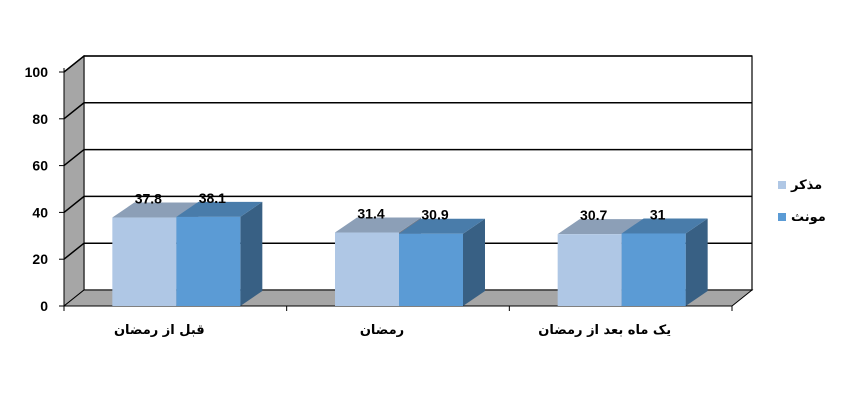 The image size is (844, 408). Describe the element at coordinates (808, 217) in the screenshot. I see `legend-label-female: مونث` at that location.